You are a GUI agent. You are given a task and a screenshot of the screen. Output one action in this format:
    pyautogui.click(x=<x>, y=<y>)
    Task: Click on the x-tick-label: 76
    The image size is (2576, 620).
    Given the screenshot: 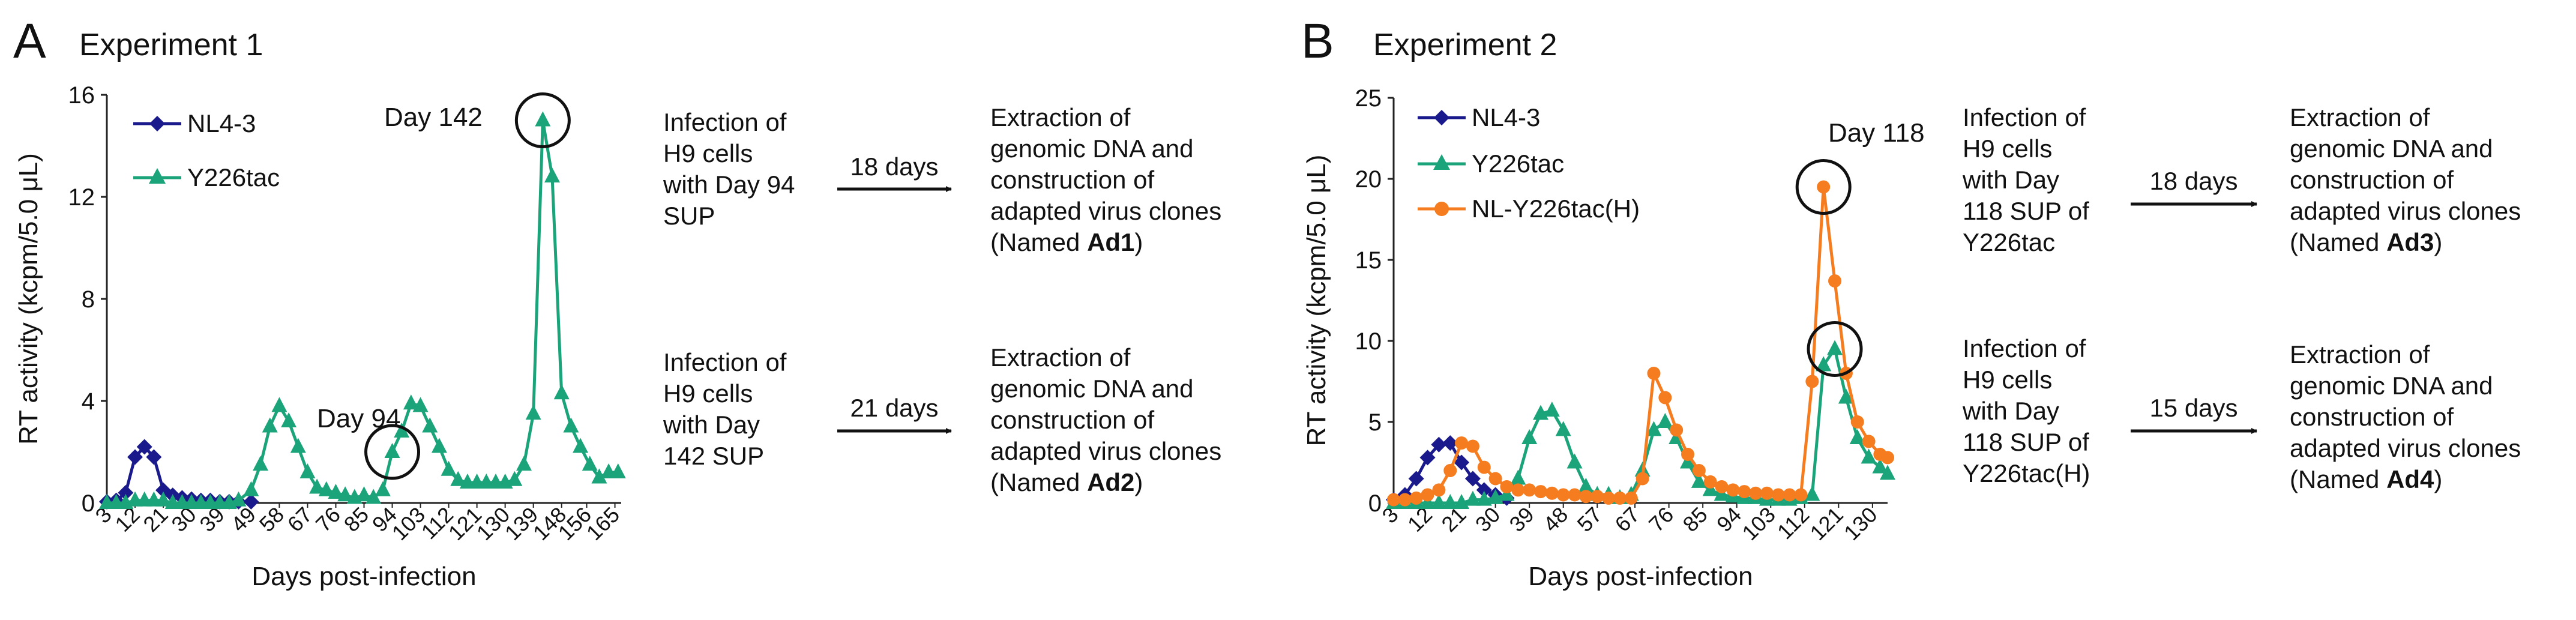 What is the action you would take?
    pyautogui.click(x=1661, y=519)
    